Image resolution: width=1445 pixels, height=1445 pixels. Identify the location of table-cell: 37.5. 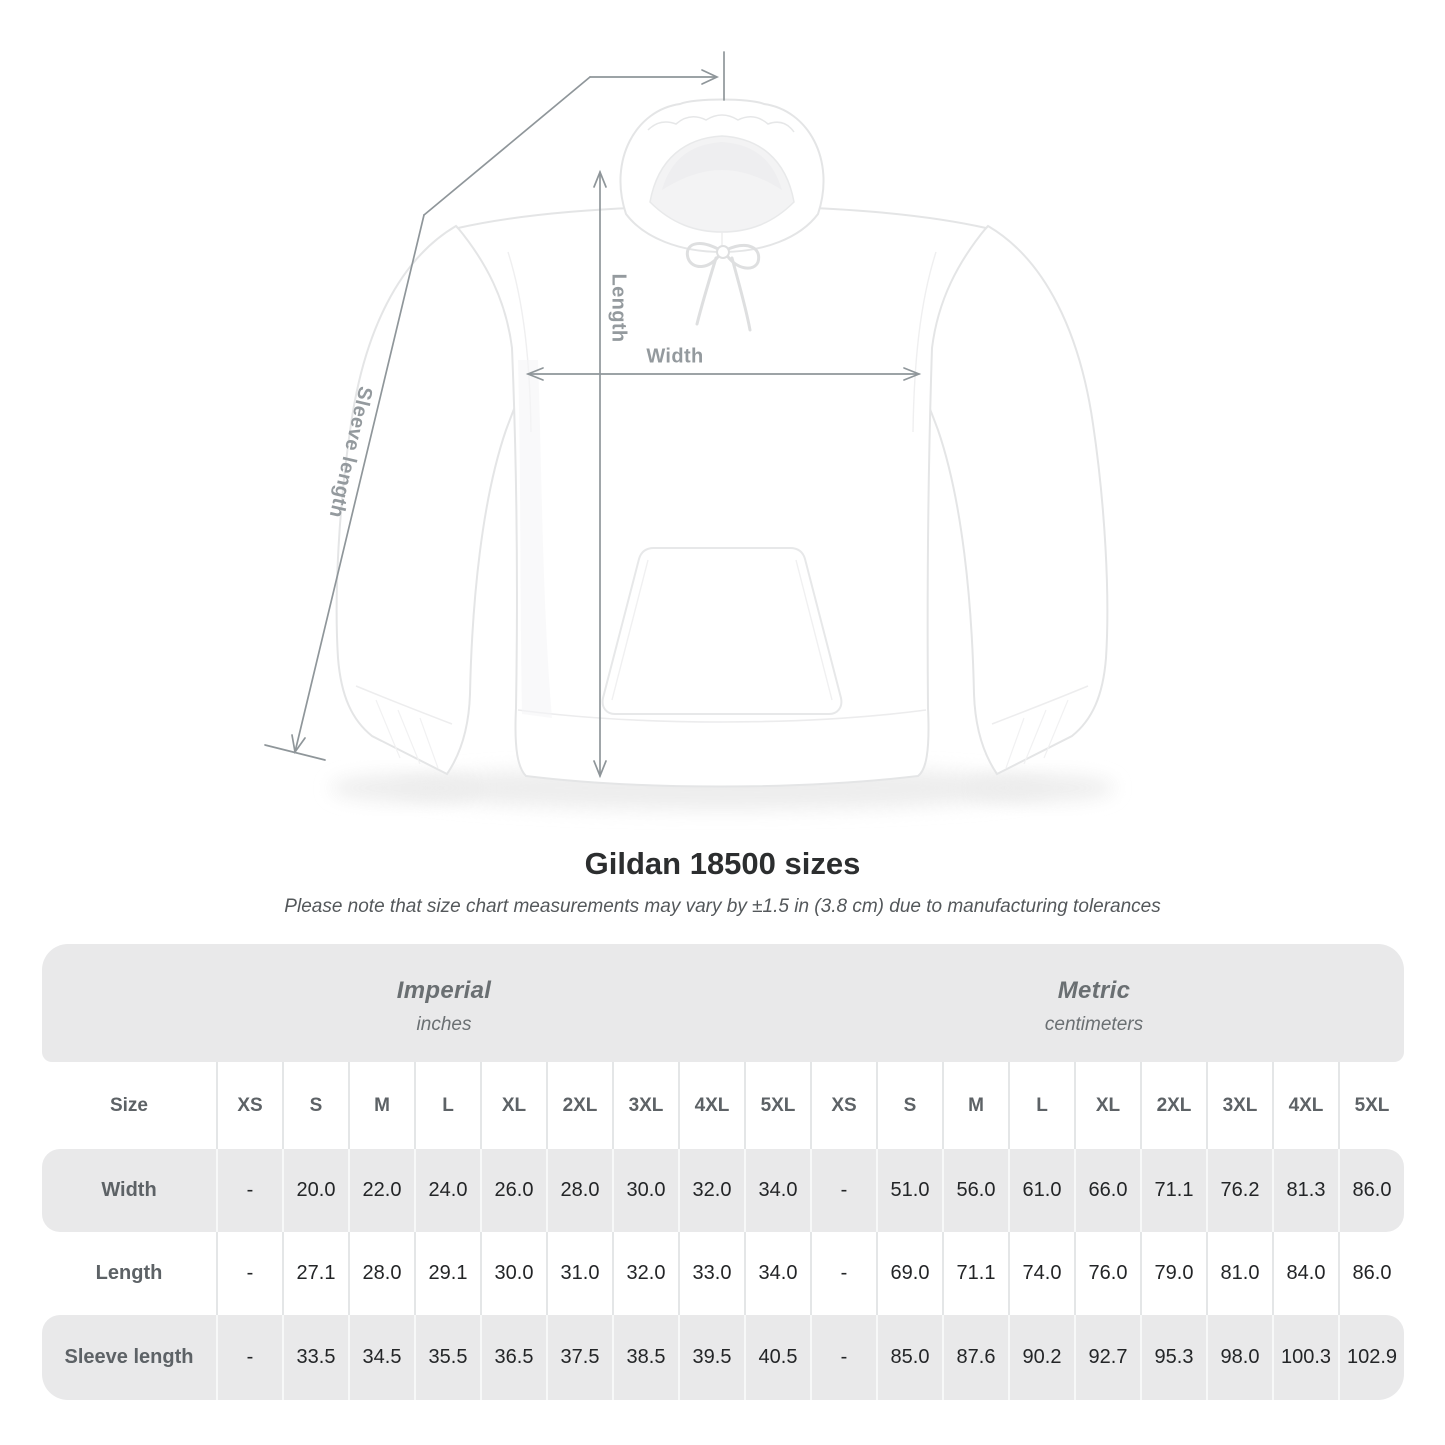
(579, 1357).